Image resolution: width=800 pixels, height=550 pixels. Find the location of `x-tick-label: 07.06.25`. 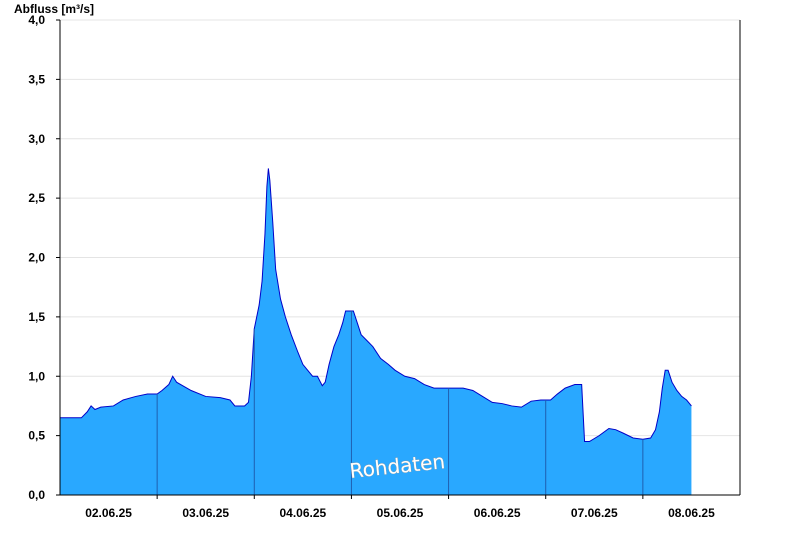

x-tick-label: 07.06.25 is located at coordinates (594, 513).